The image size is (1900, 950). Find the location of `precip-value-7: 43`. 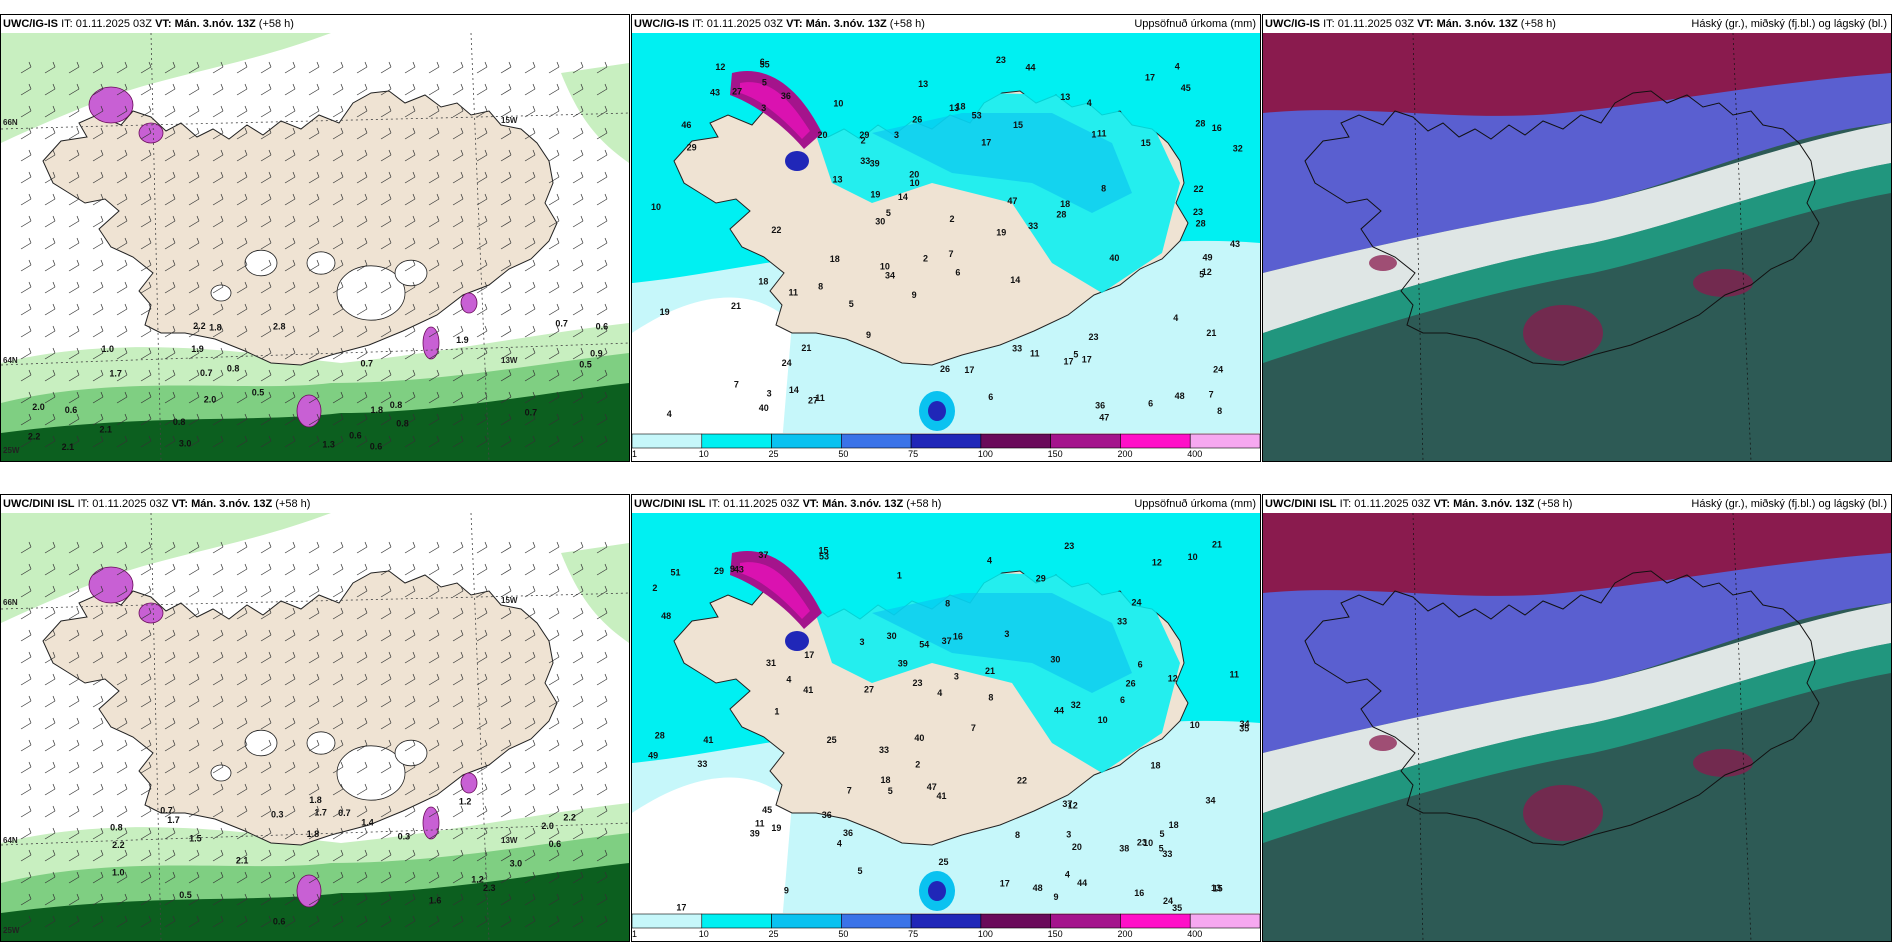

precip-value-7: 43 is located at coordinates (739, 570).